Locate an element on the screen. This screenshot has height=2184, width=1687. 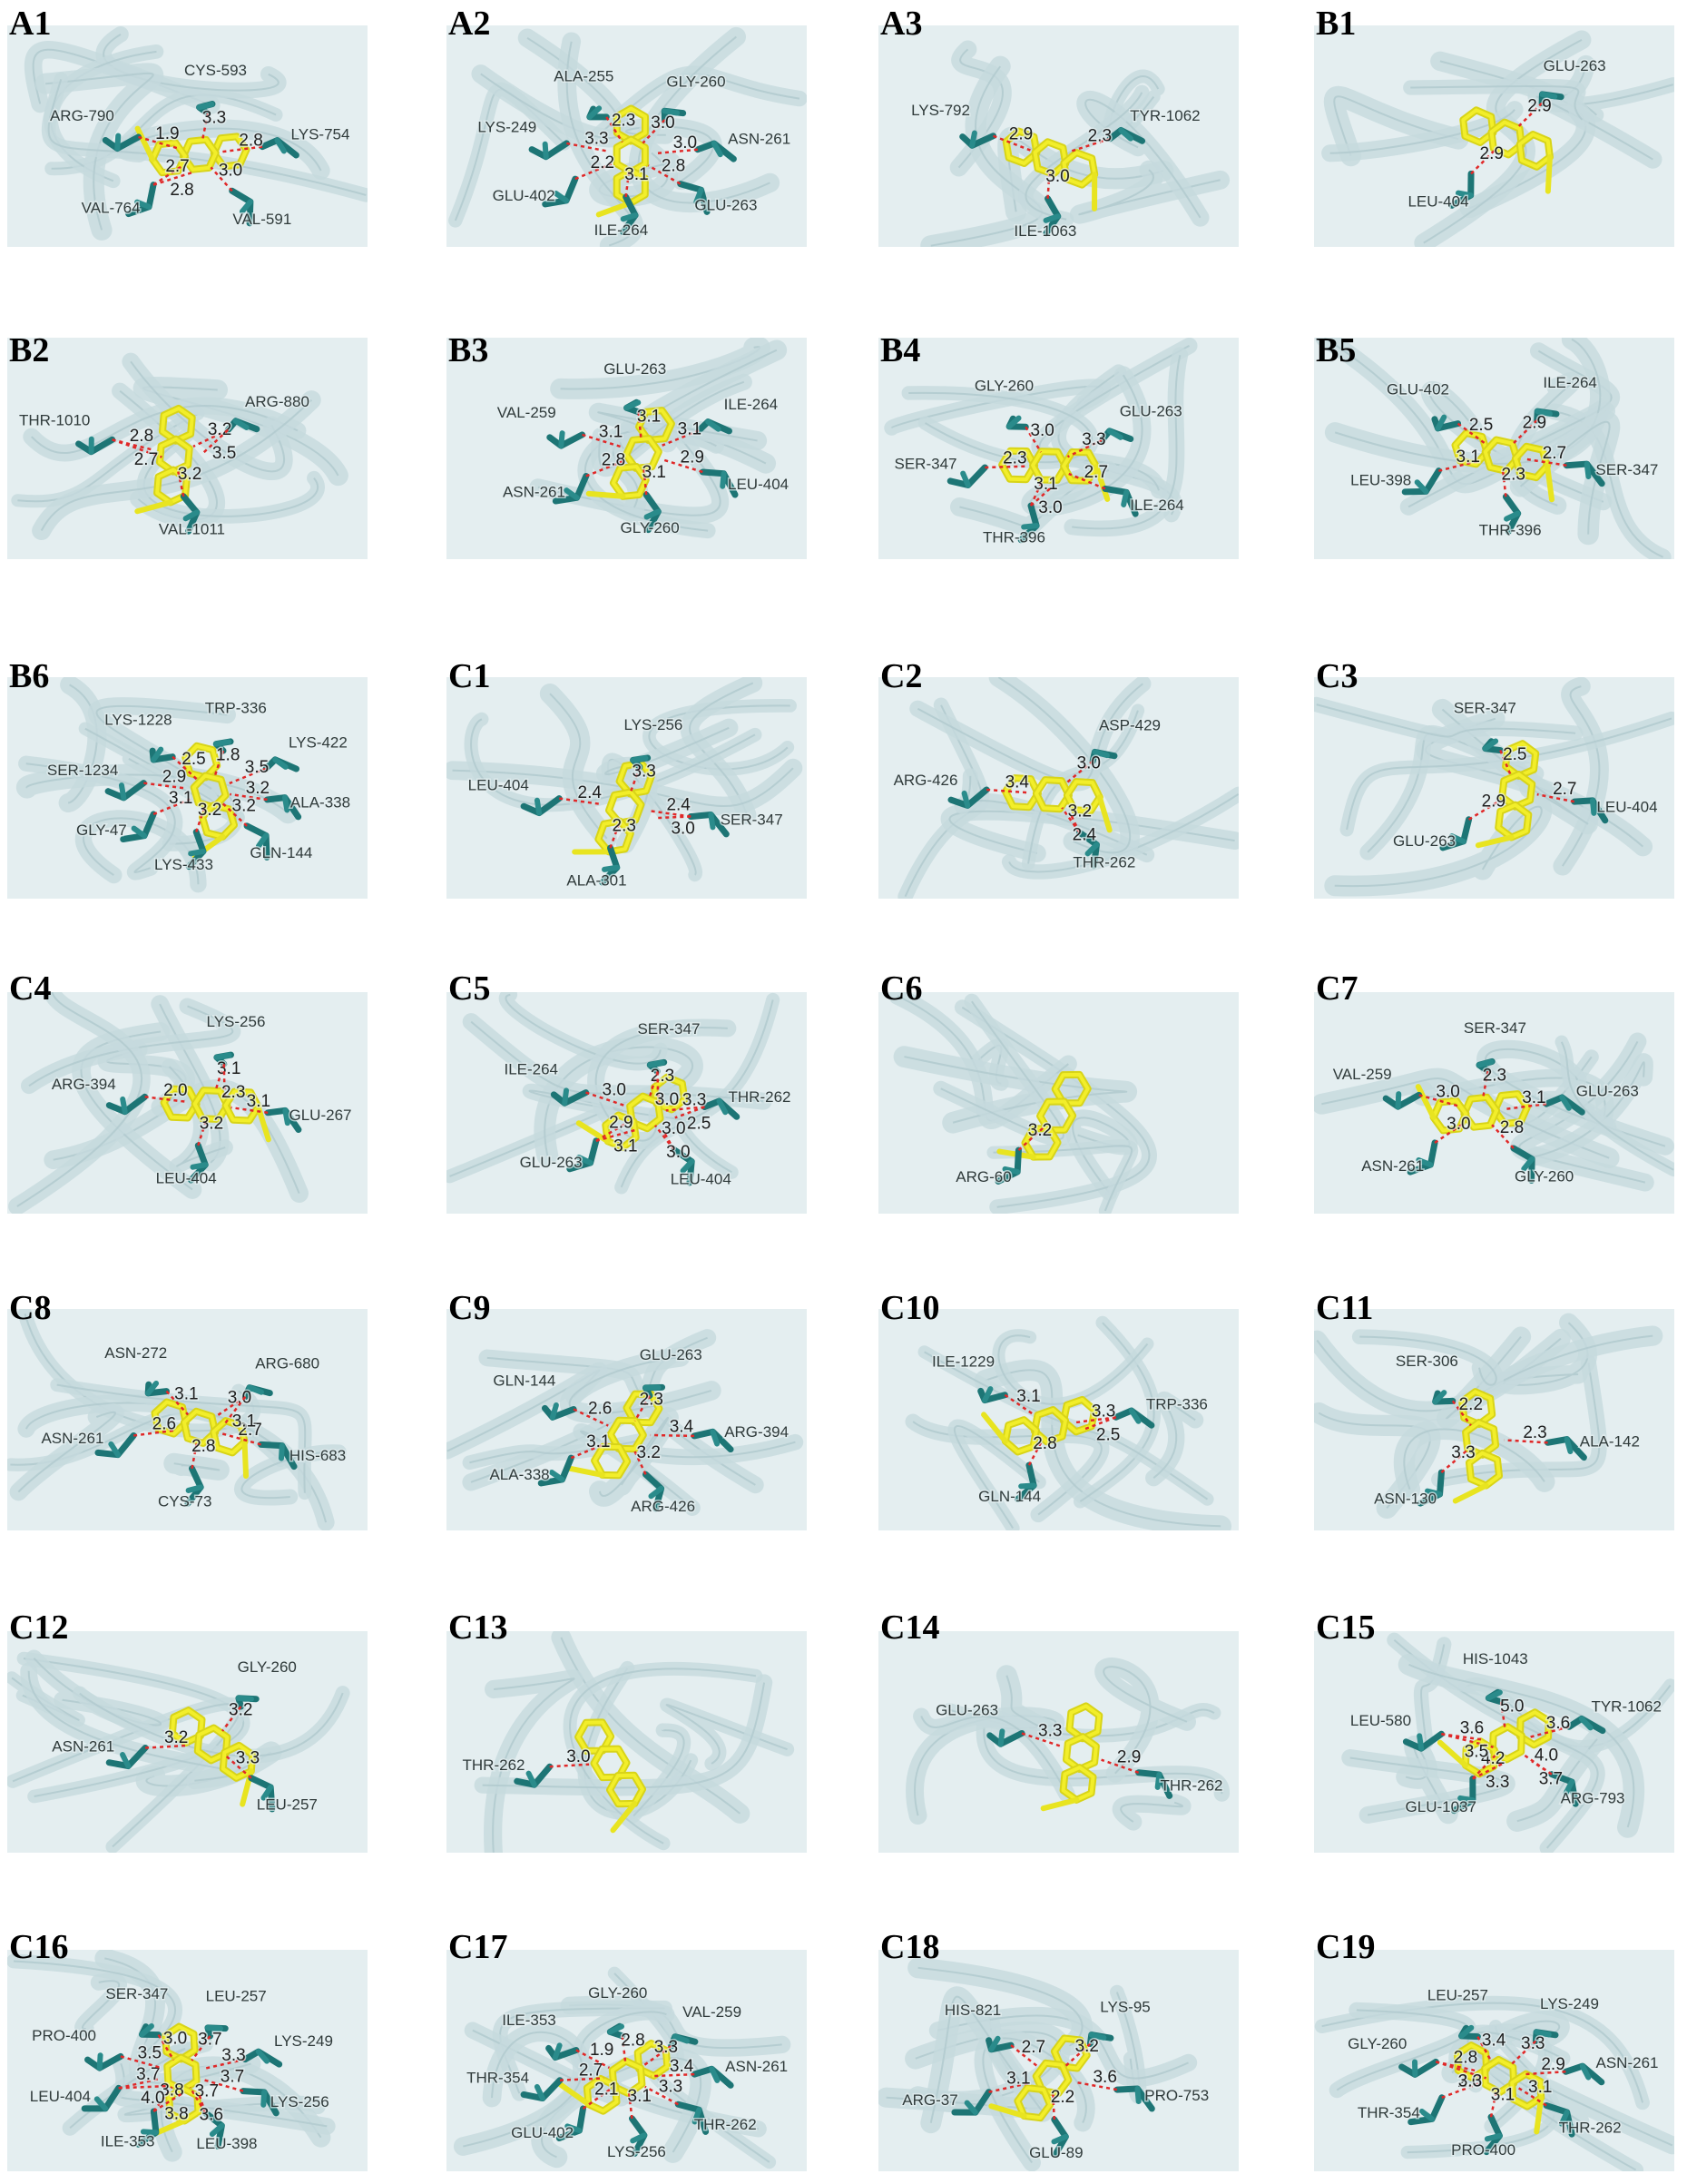
residue-label: TYR-1062 is located at coordinates (1165, 116).